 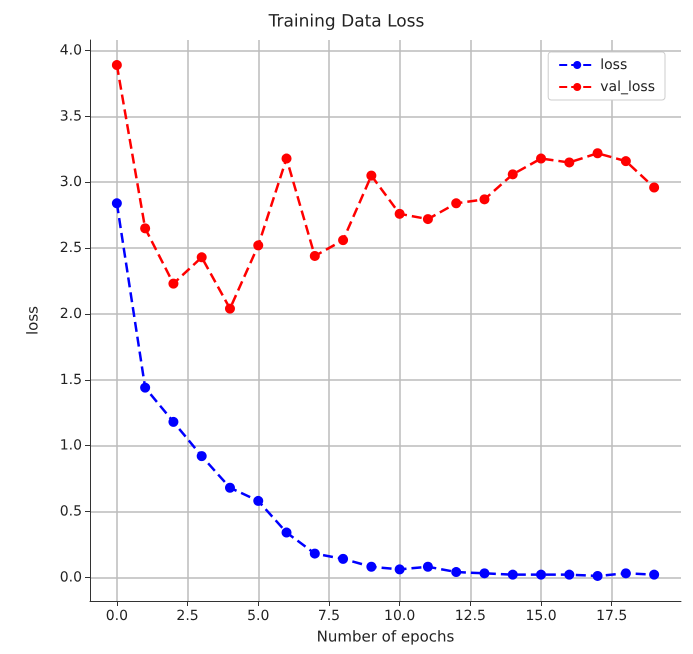 What do you see at coordinates (71, 380) in the screenshot?
I see `y-tick-label: 1.5` at bounding box center [71, 380].